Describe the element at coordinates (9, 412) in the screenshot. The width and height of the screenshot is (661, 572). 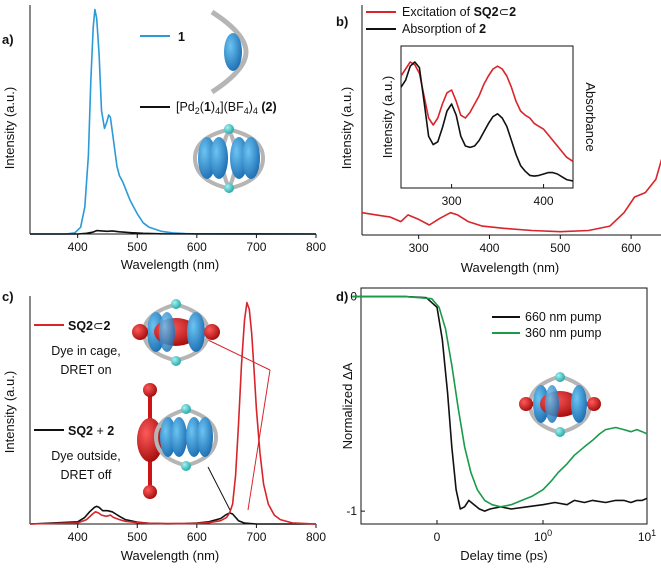
I see `panel-c-y-label: Intensity (a.u.)` at that location.